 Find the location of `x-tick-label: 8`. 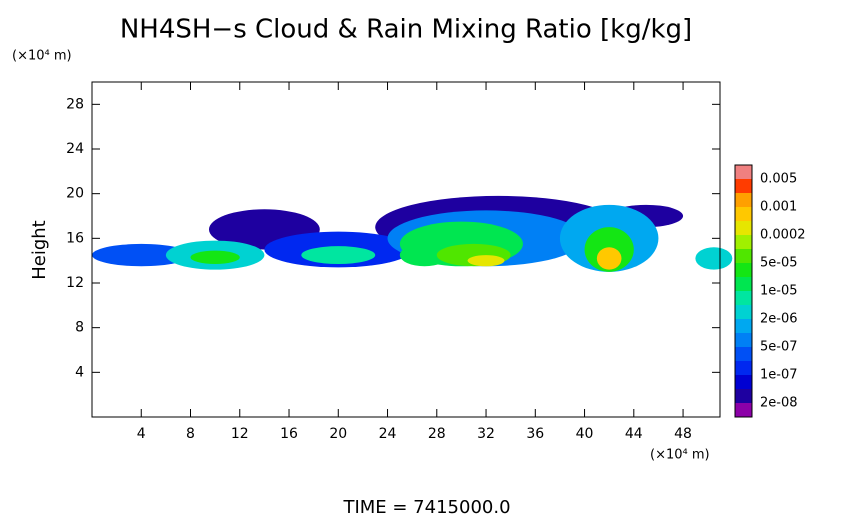

x-tick-label: 8 is located at coordinates (190, 434).